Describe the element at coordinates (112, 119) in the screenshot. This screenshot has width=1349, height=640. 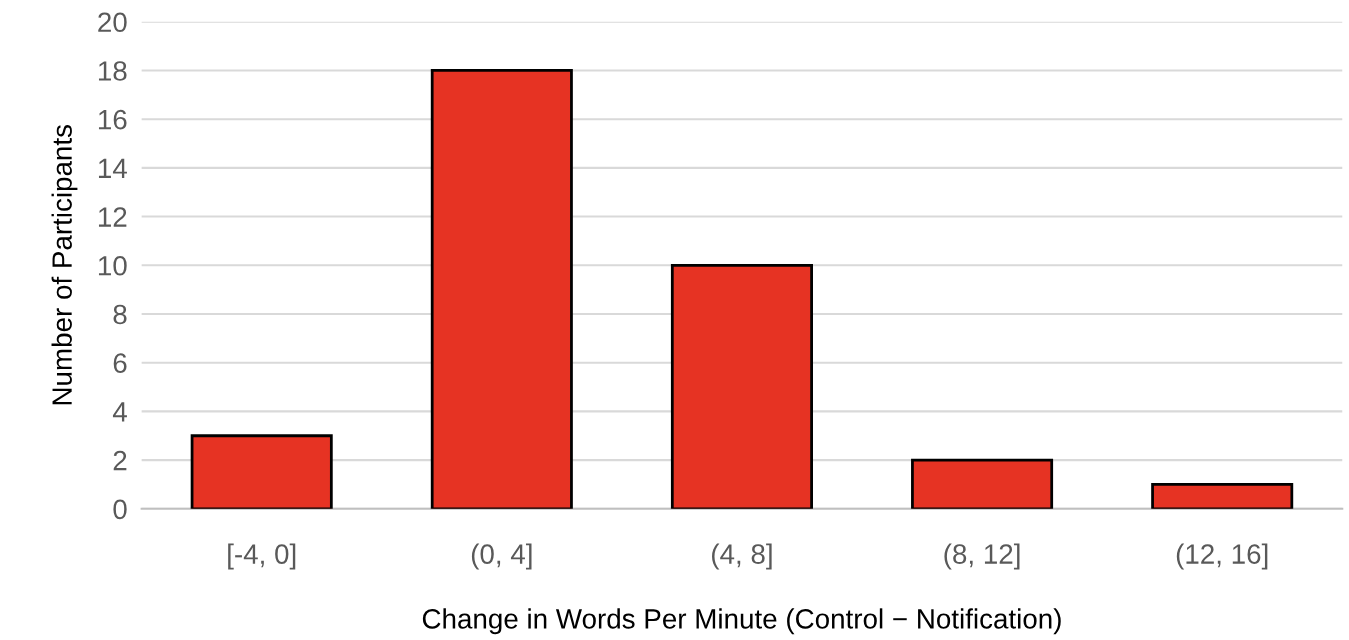
I see `y-tick-label: 16` at that location.